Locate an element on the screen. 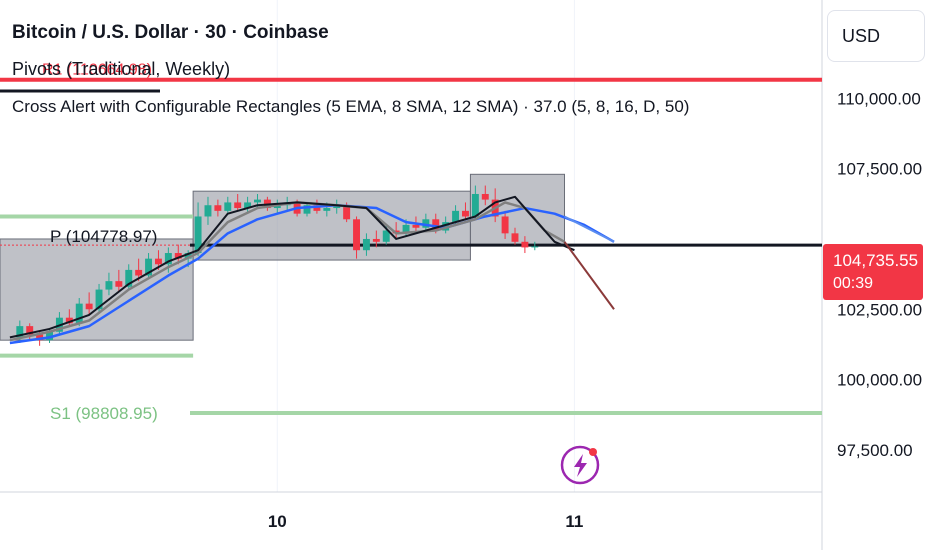  currency-button: USD is located at coordinates (876, 36).